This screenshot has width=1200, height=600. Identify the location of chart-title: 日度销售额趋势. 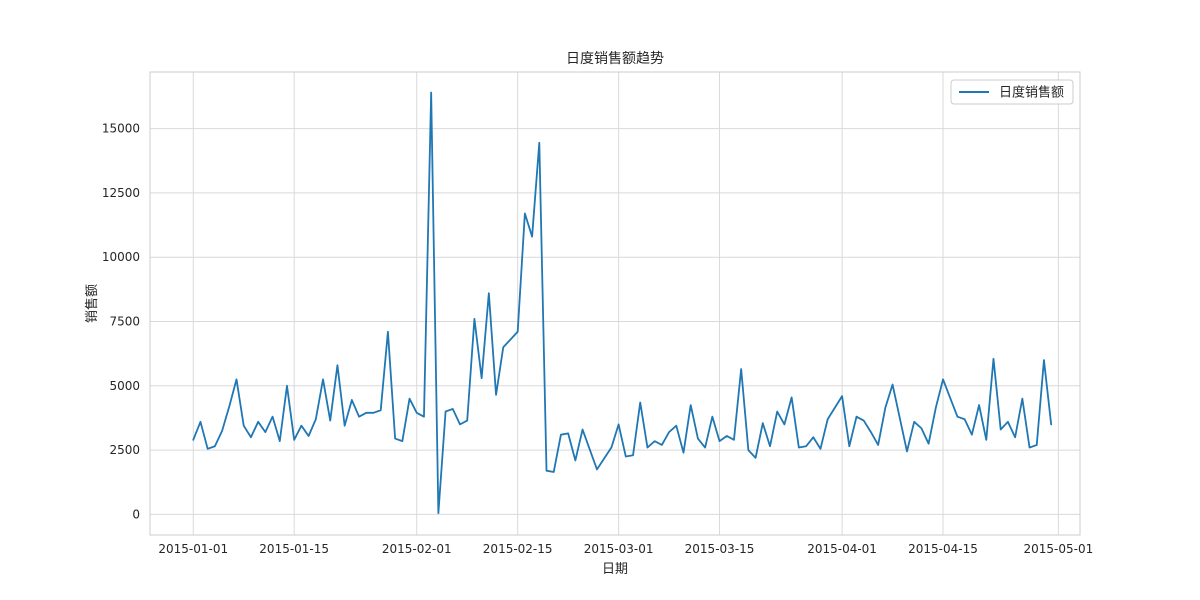
(615, 59).